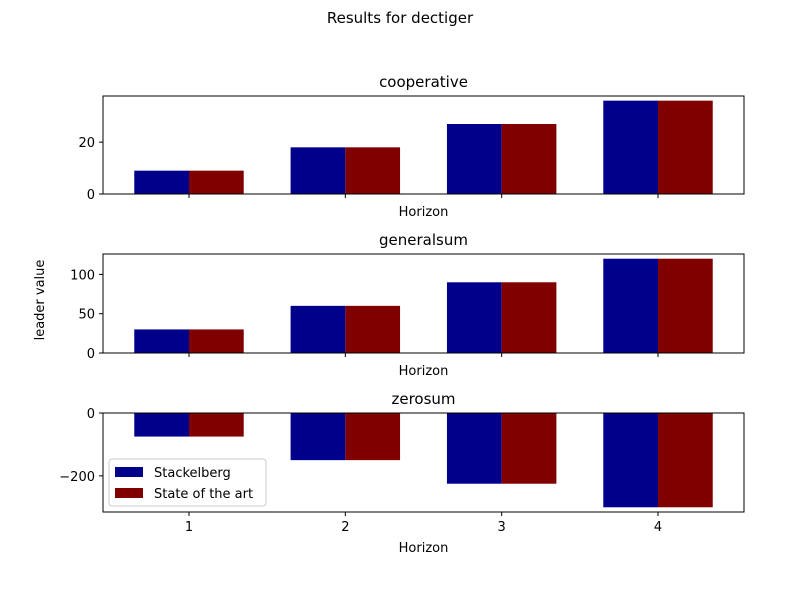 The height and width of the screenshot is (600, 800). I want to click on axes-frame-cooperative, so click(423, 145).